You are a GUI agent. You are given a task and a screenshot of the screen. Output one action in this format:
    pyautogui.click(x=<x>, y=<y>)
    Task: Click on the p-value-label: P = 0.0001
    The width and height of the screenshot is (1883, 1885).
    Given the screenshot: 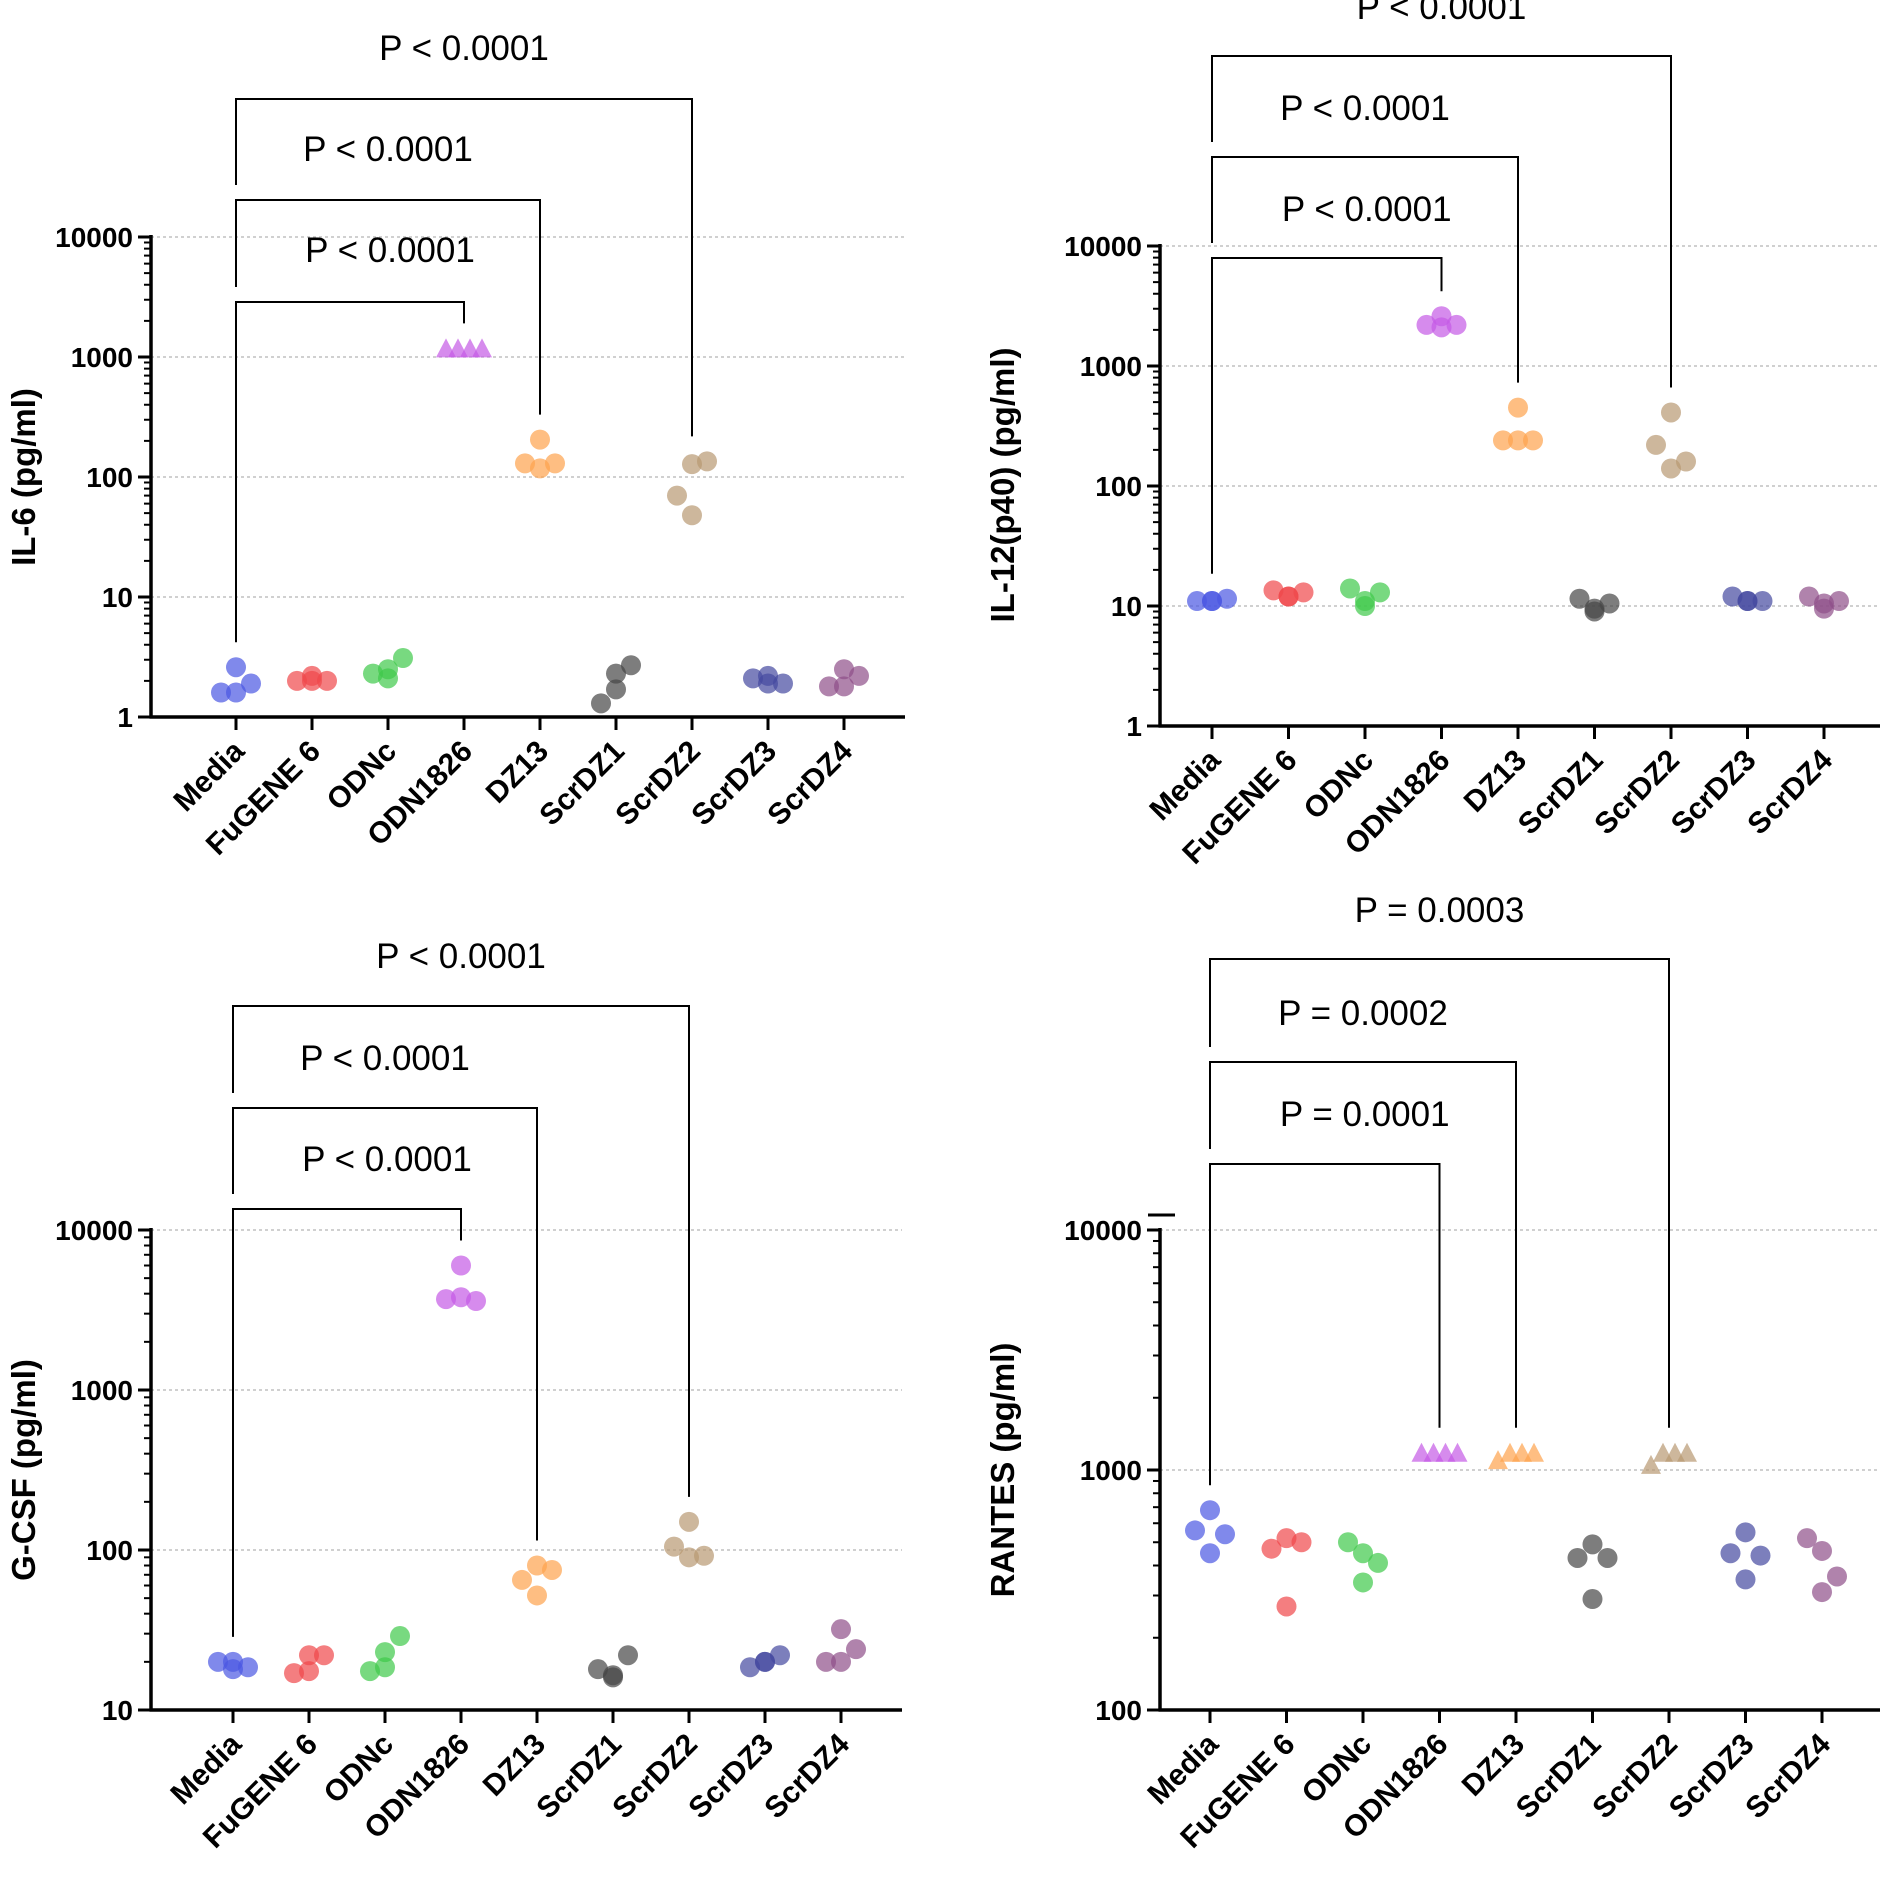 What is the action you would take?
    pyautogui.click(x=1365, y=1114)
    